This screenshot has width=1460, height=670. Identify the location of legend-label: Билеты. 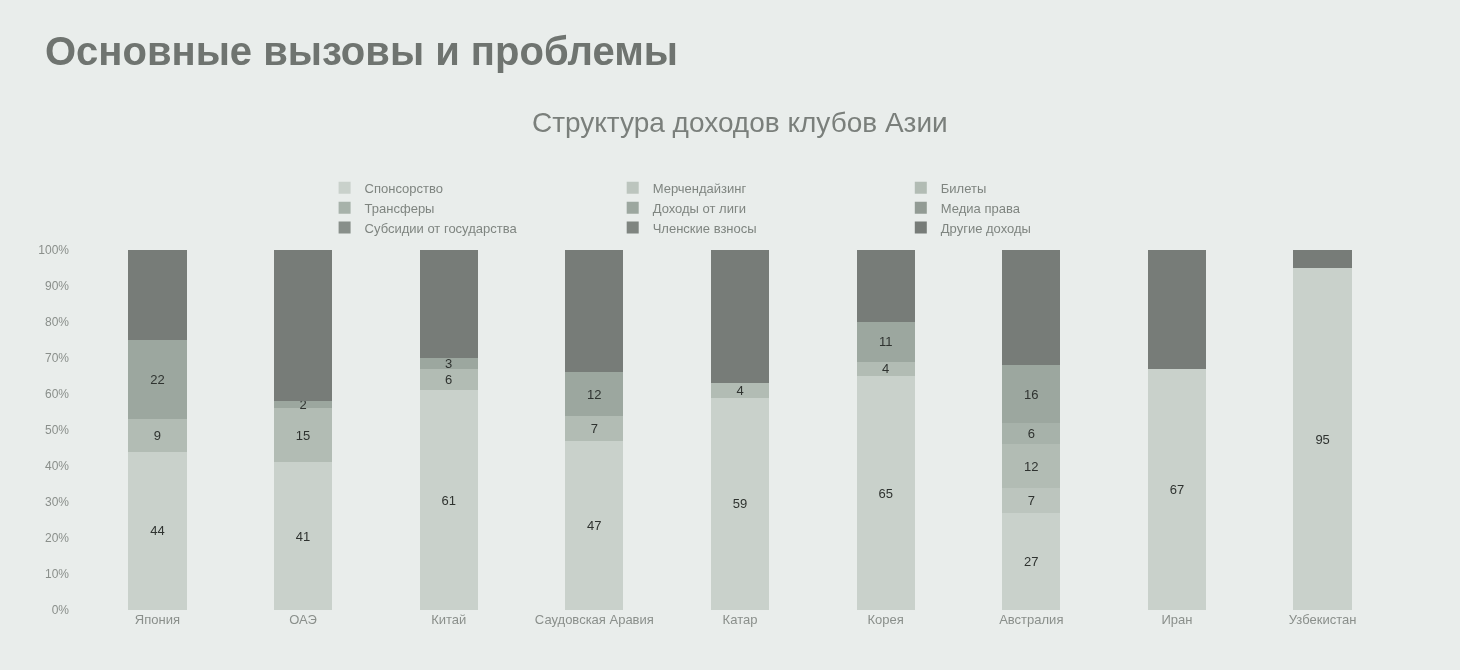
(963, 188).